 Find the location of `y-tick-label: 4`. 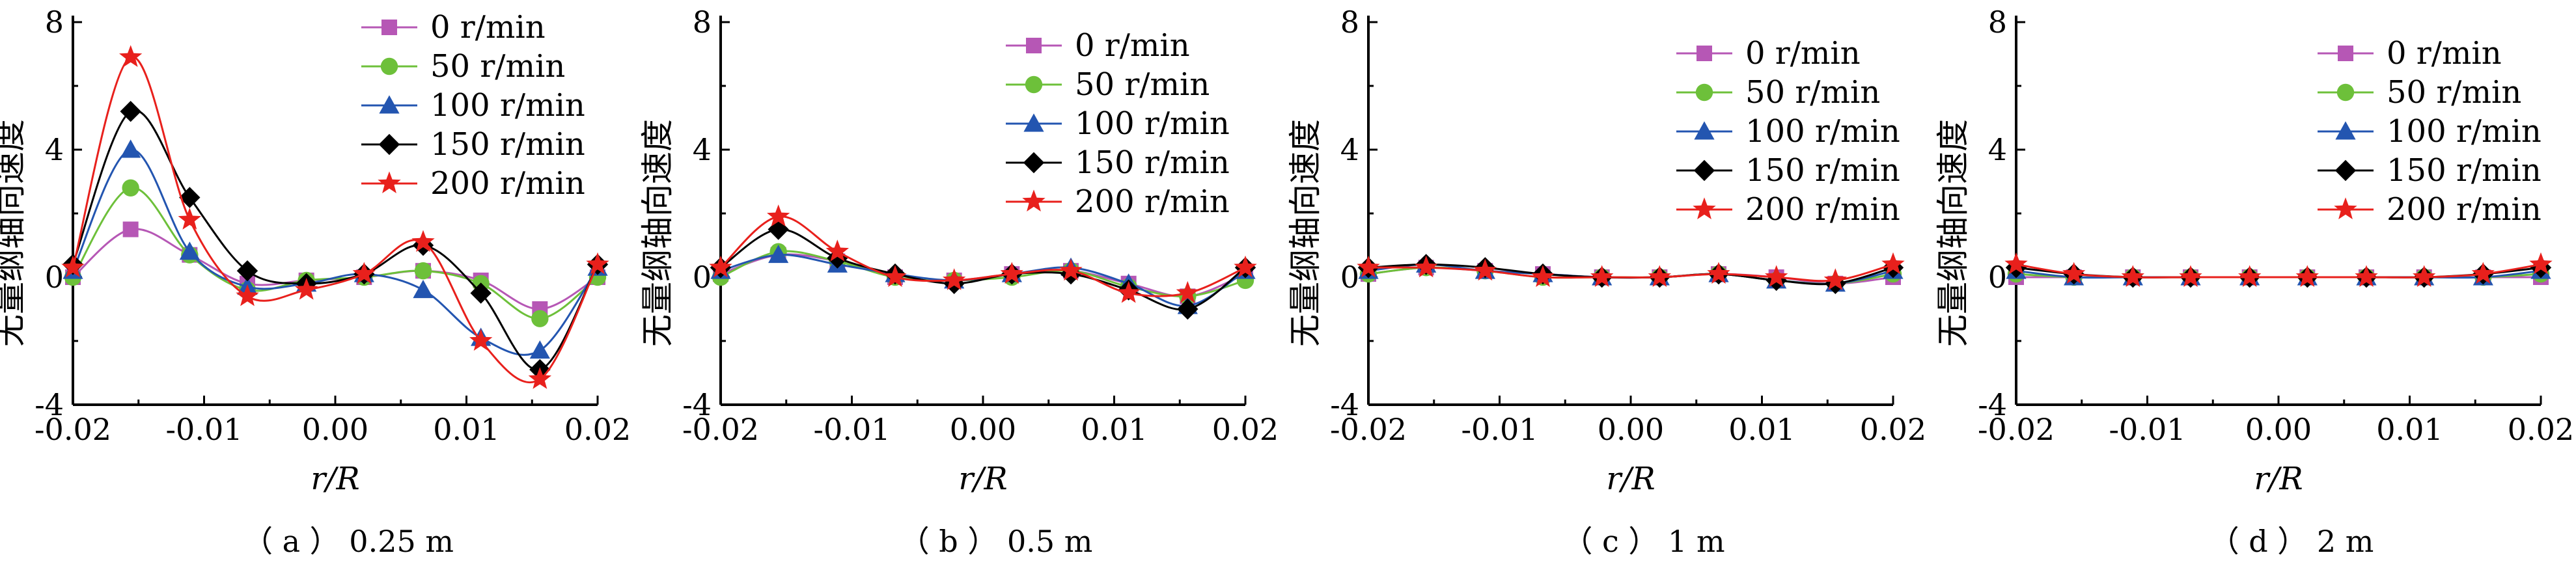

y-tick-label: 4 is located at coordinates (1349, 149).